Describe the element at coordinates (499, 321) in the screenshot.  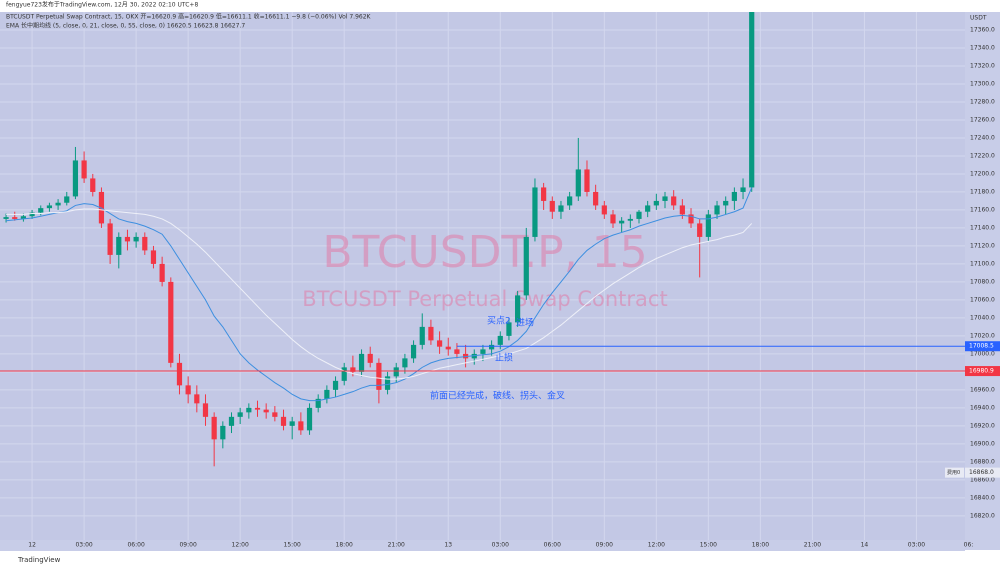
I see `annotation: 买点2` at that location.